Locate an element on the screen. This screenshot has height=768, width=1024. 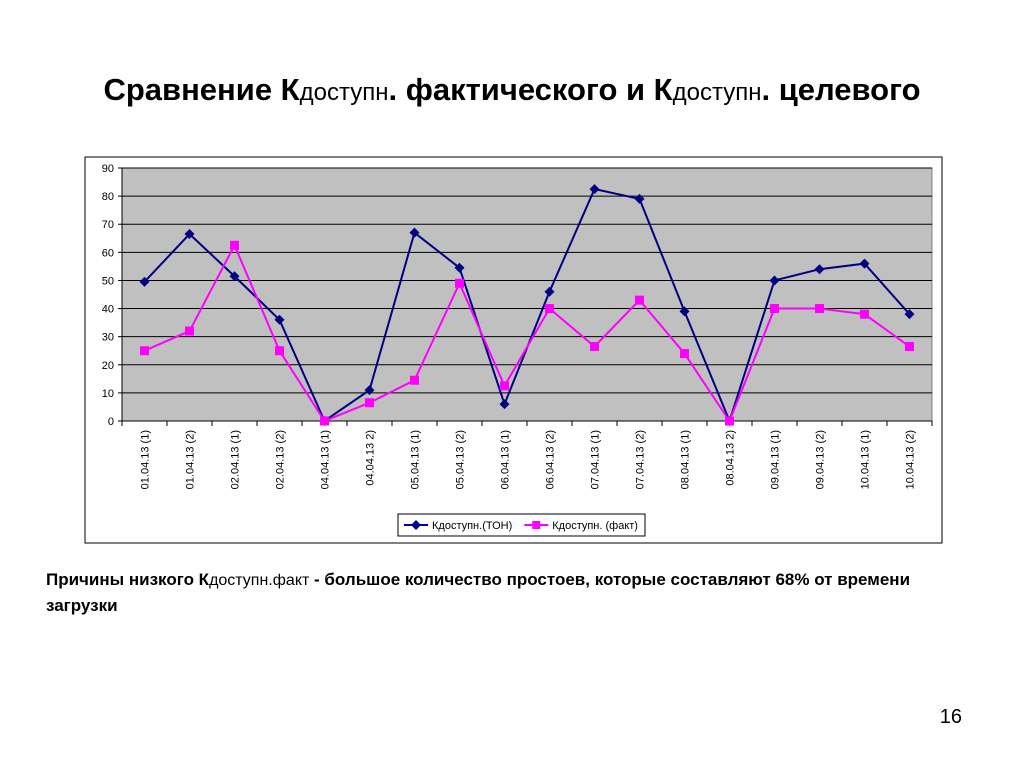
x-tick-label: 05.04.13 (2) is located at coordinates (461, 459).